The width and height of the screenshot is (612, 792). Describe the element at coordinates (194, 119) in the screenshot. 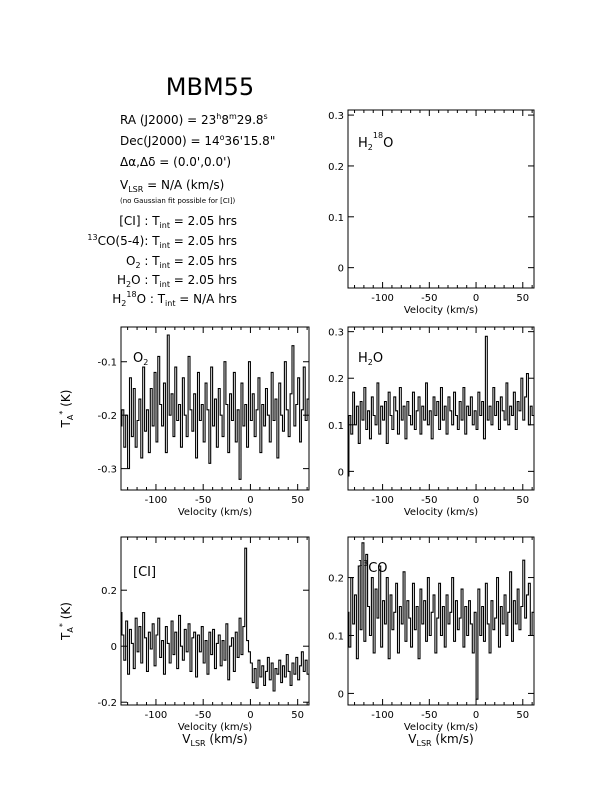

I see `ra-line: RA (J2000) = 23h8m29.8s` at that location.